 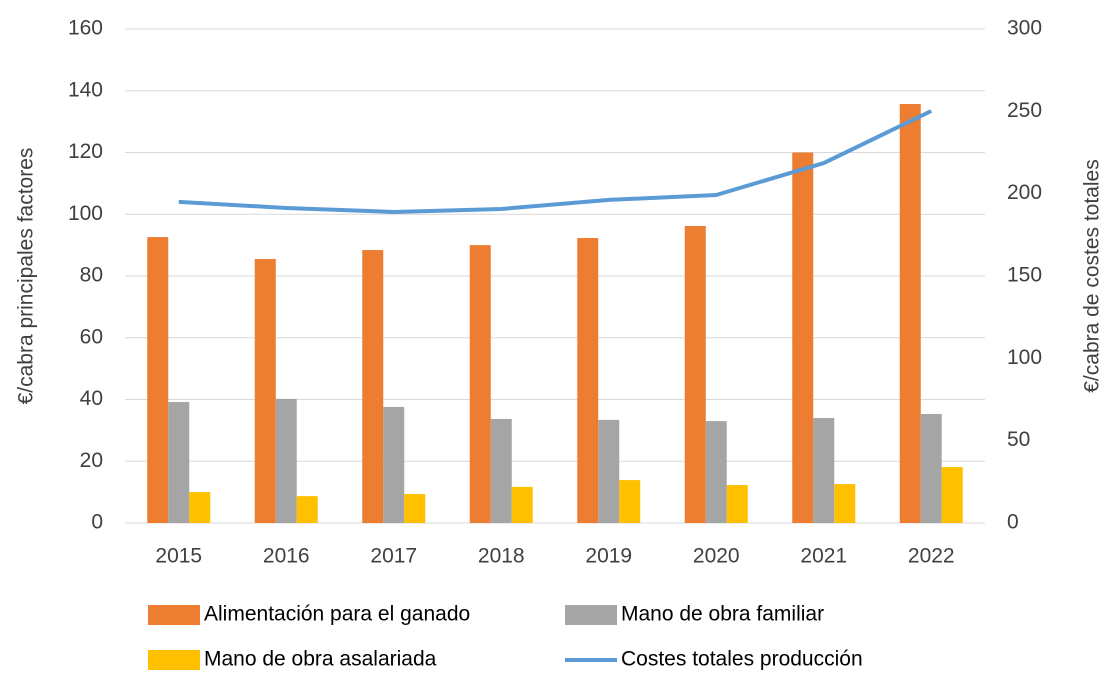 I want to click on y-tick-label: 80, so click(x=91, y=275).